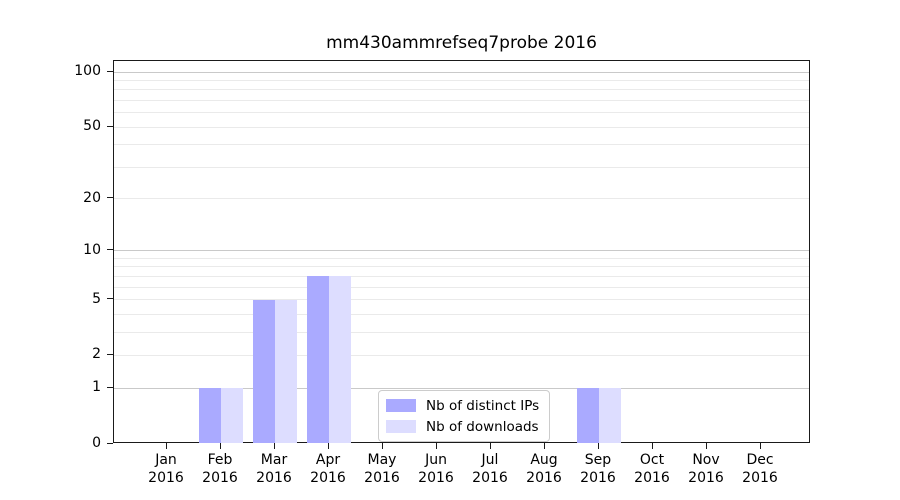 Image resolution: width=900 pixels, height=500 pixels. I want to click on xtick-label-apr: Apr 2016, so click(328, 469).